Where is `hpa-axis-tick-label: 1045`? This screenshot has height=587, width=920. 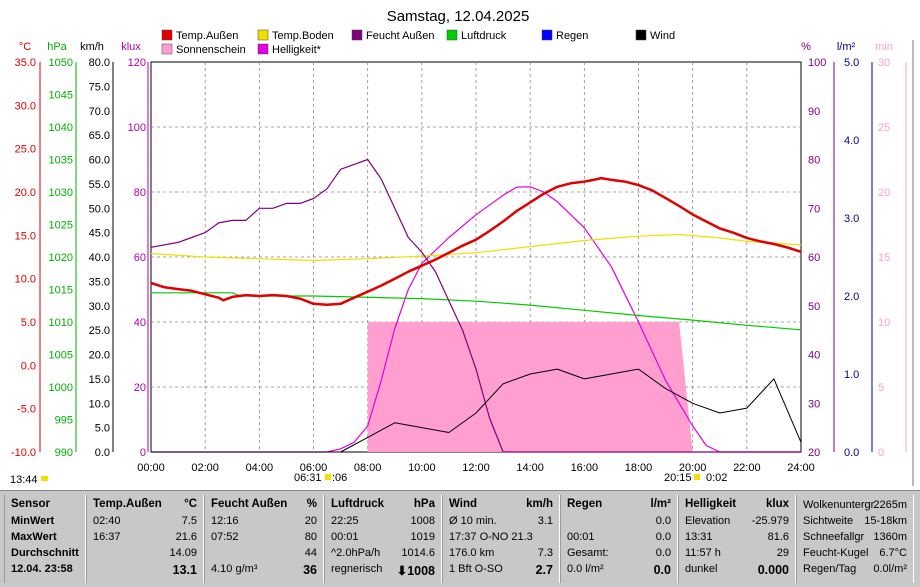
hpa-axis-tick-label: 1045 is located at coordinates (61, 96).